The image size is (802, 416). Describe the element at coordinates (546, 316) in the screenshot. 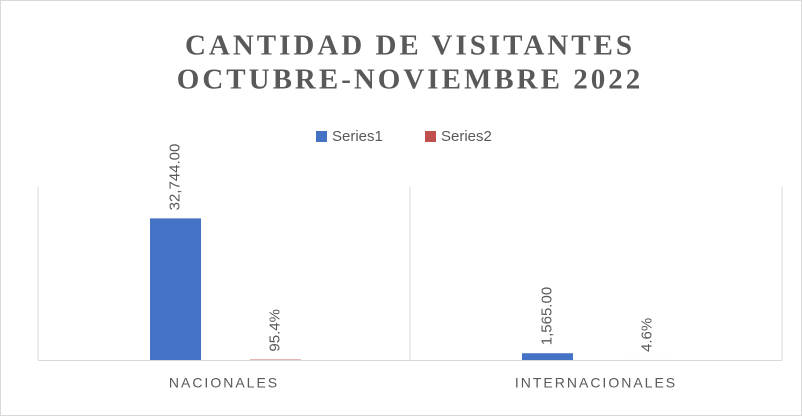

I see `data-label: 1,565.00` at that location.